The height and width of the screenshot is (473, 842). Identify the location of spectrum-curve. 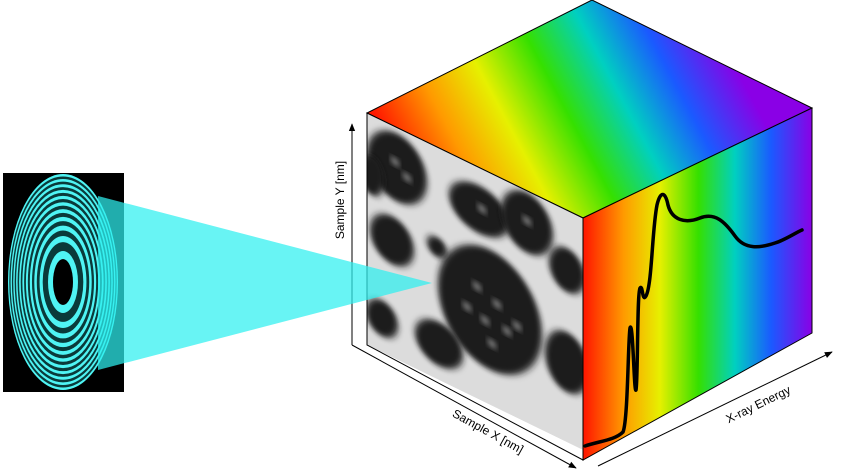
(693, 320).